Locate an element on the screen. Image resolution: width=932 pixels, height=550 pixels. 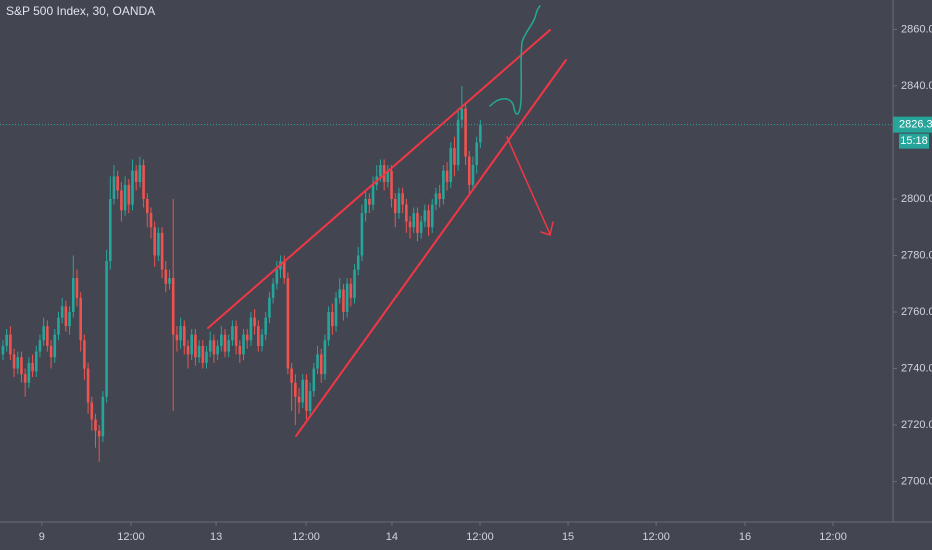
price-label: 2826.3 is located at coordinates (915, 125).